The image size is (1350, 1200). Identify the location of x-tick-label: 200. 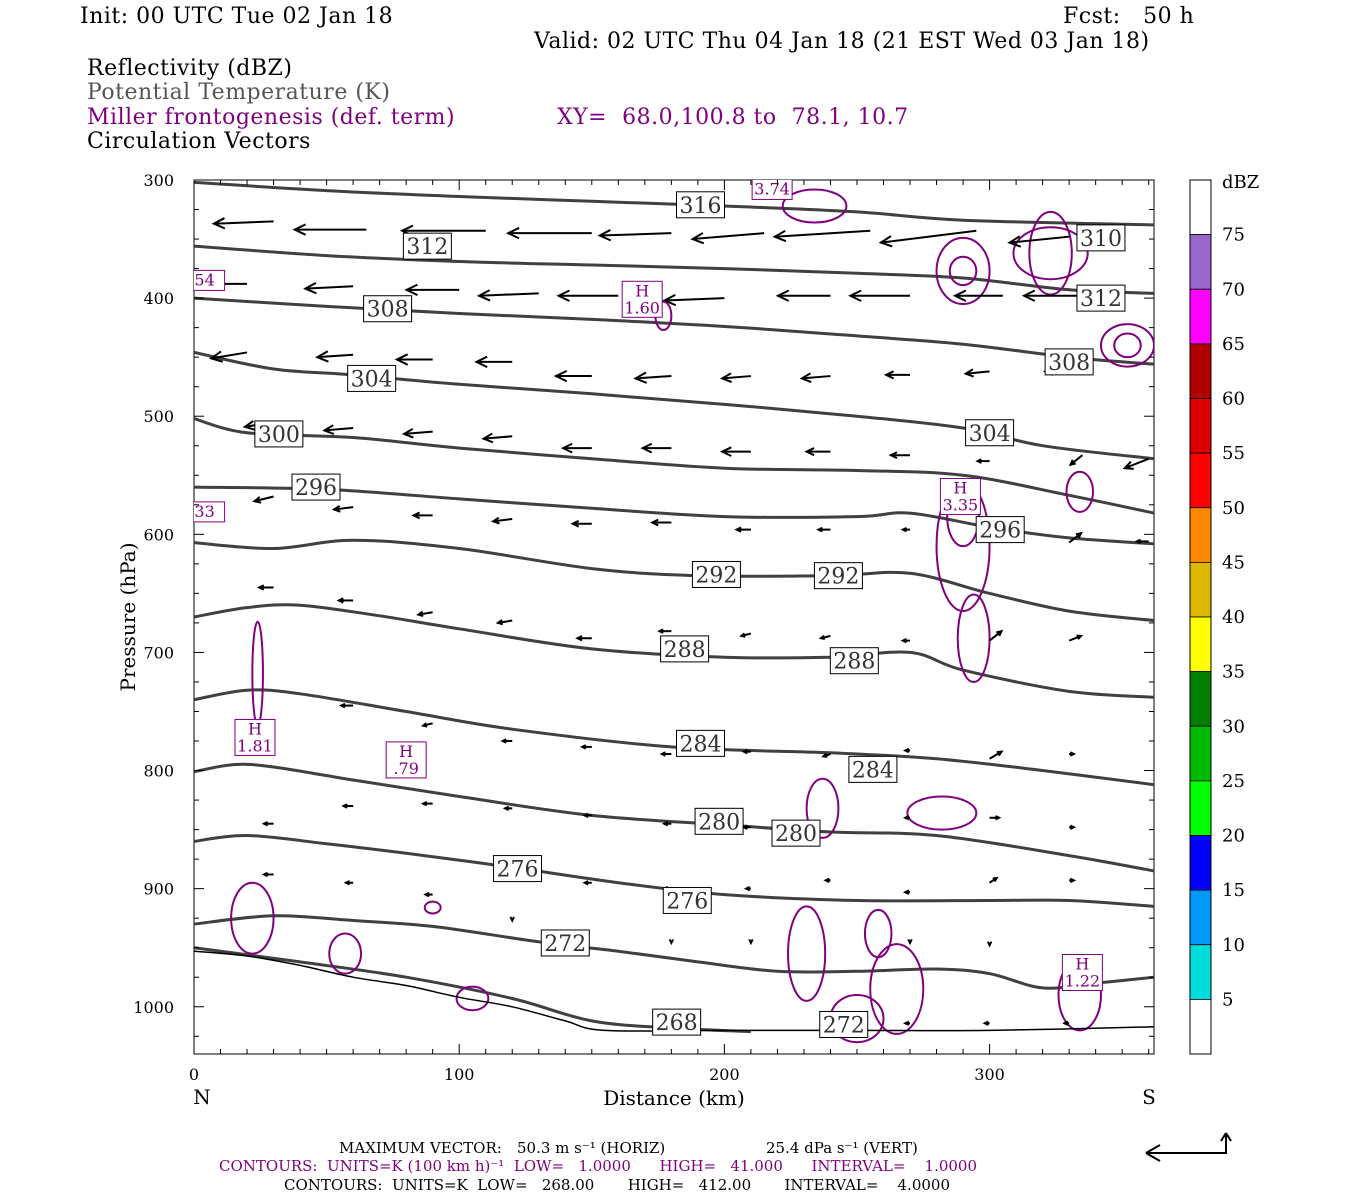
(724, 1074).